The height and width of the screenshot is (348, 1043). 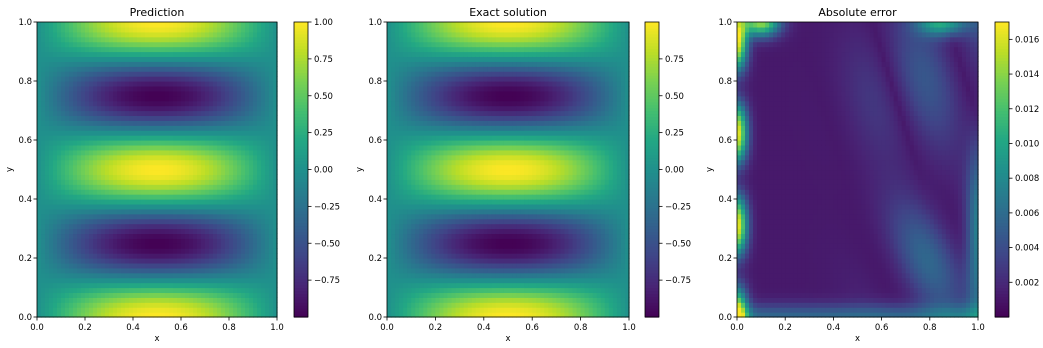 What do you see at coordinates (301, 50) in the screenshot?
I see `colorbar-segment` at bounding box center [301, 50].